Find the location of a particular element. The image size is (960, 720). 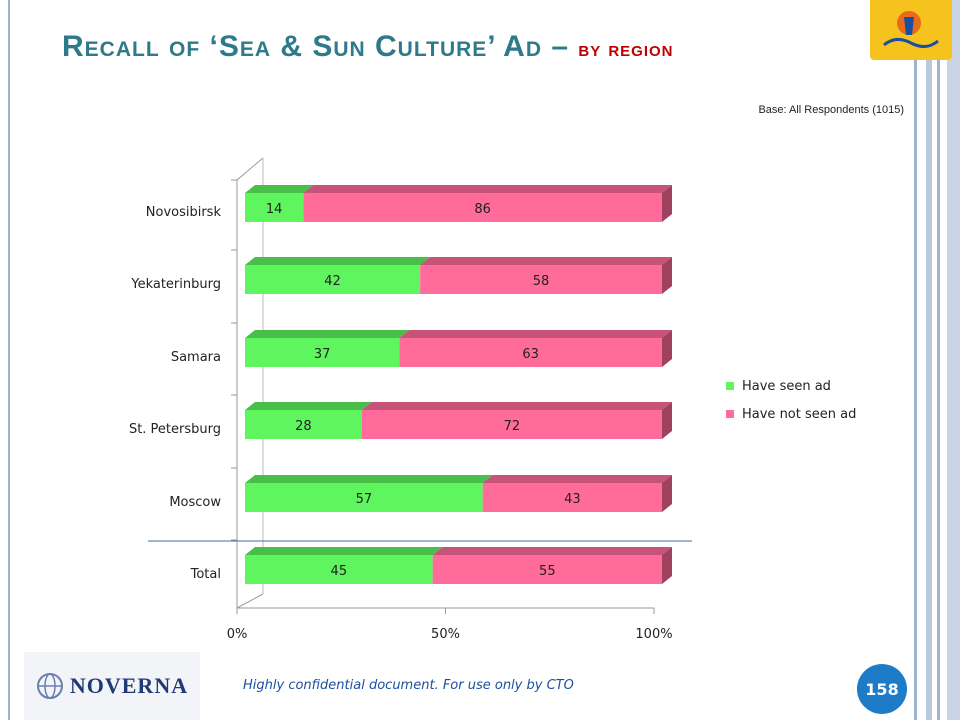

data-label-5-0: 45 is located at coordinates (339, 571).